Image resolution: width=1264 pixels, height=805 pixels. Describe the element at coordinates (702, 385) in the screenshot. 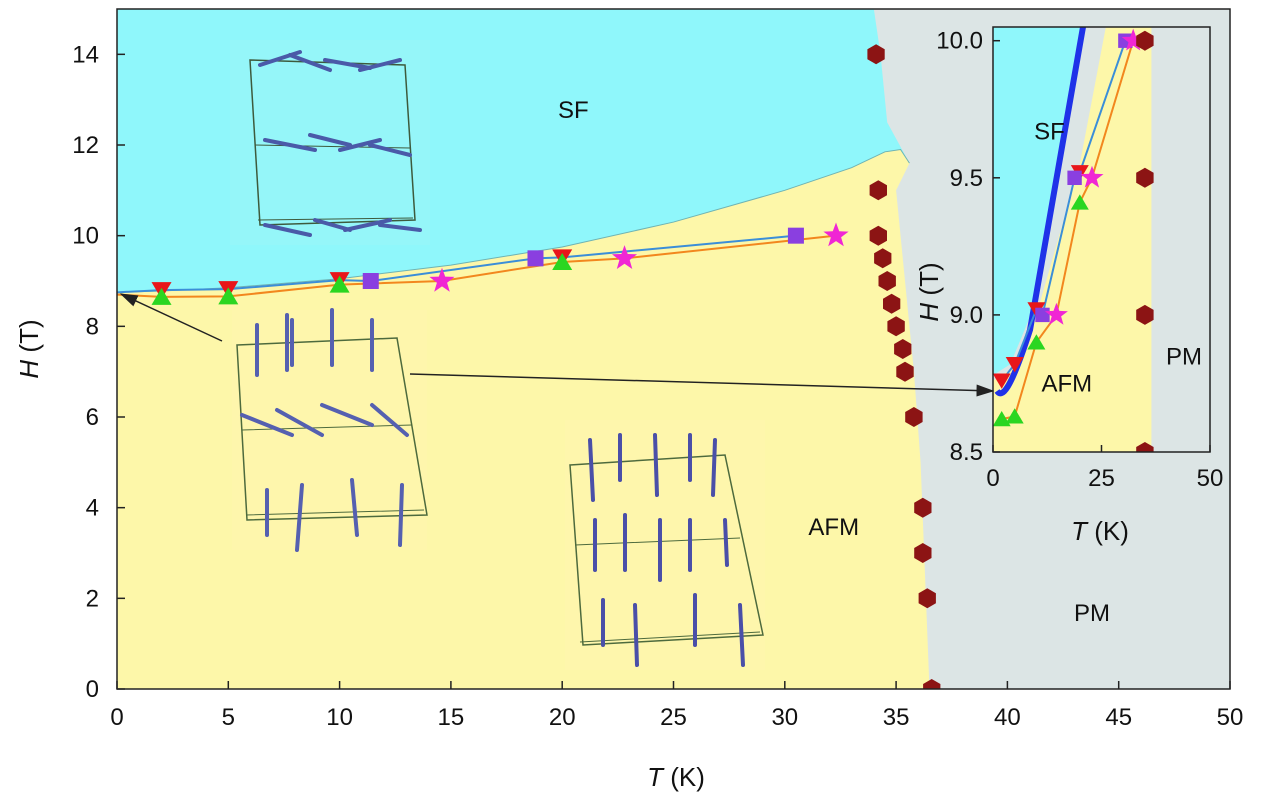

I see `arrow-to-inset` at that location.